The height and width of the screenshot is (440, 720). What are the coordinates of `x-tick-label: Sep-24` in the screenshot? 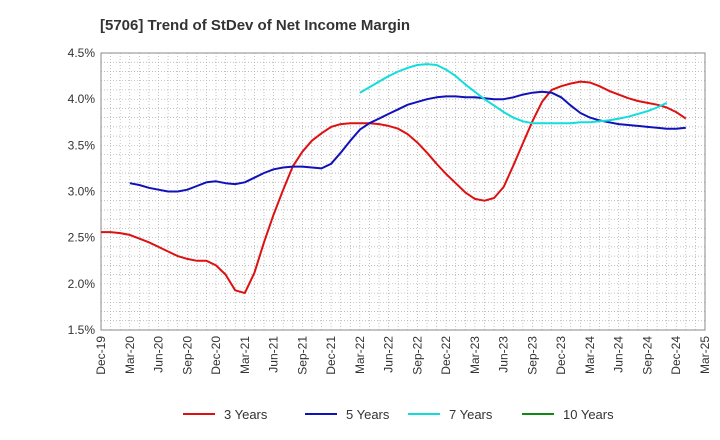 It's located at (647, 355).